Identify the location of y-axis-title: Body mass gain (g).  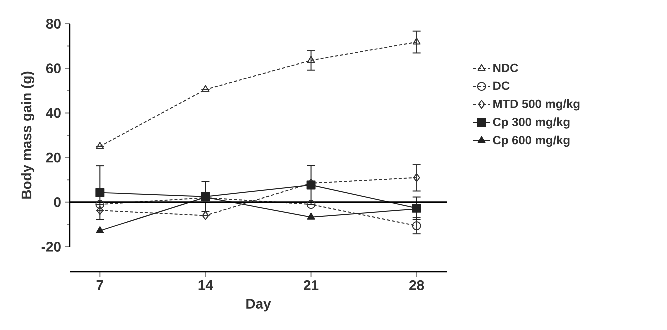
(27, 135).